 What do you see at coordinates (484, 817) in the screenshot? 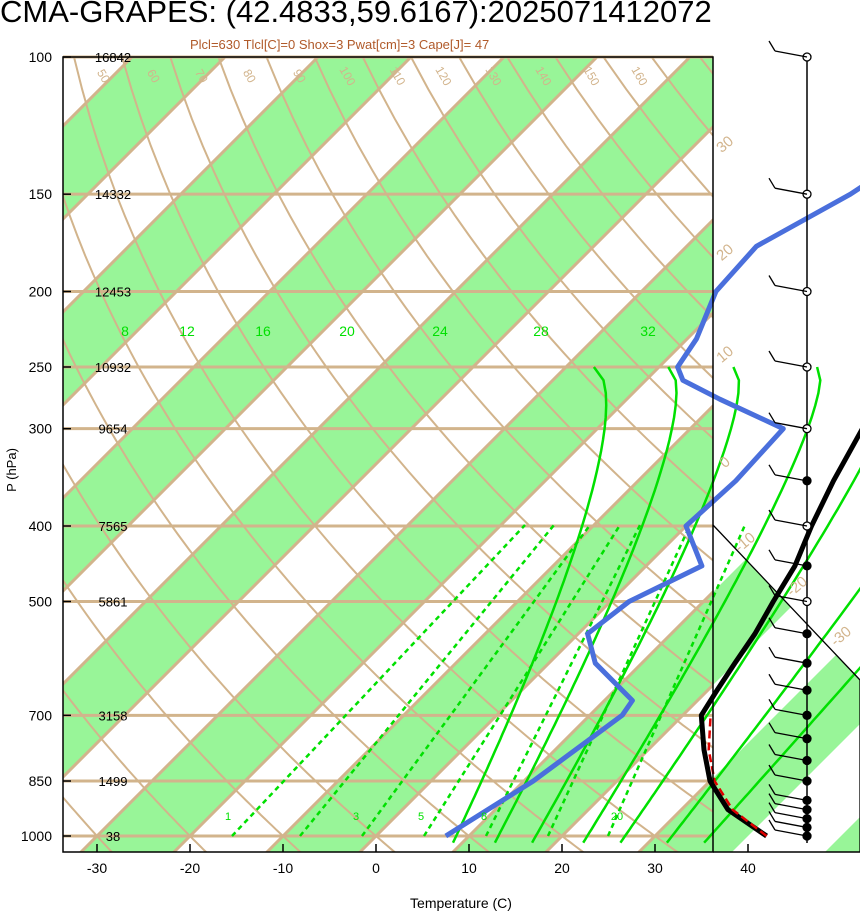
I see `mixing-ratio-label: 8` at bounding box center [484, 817].